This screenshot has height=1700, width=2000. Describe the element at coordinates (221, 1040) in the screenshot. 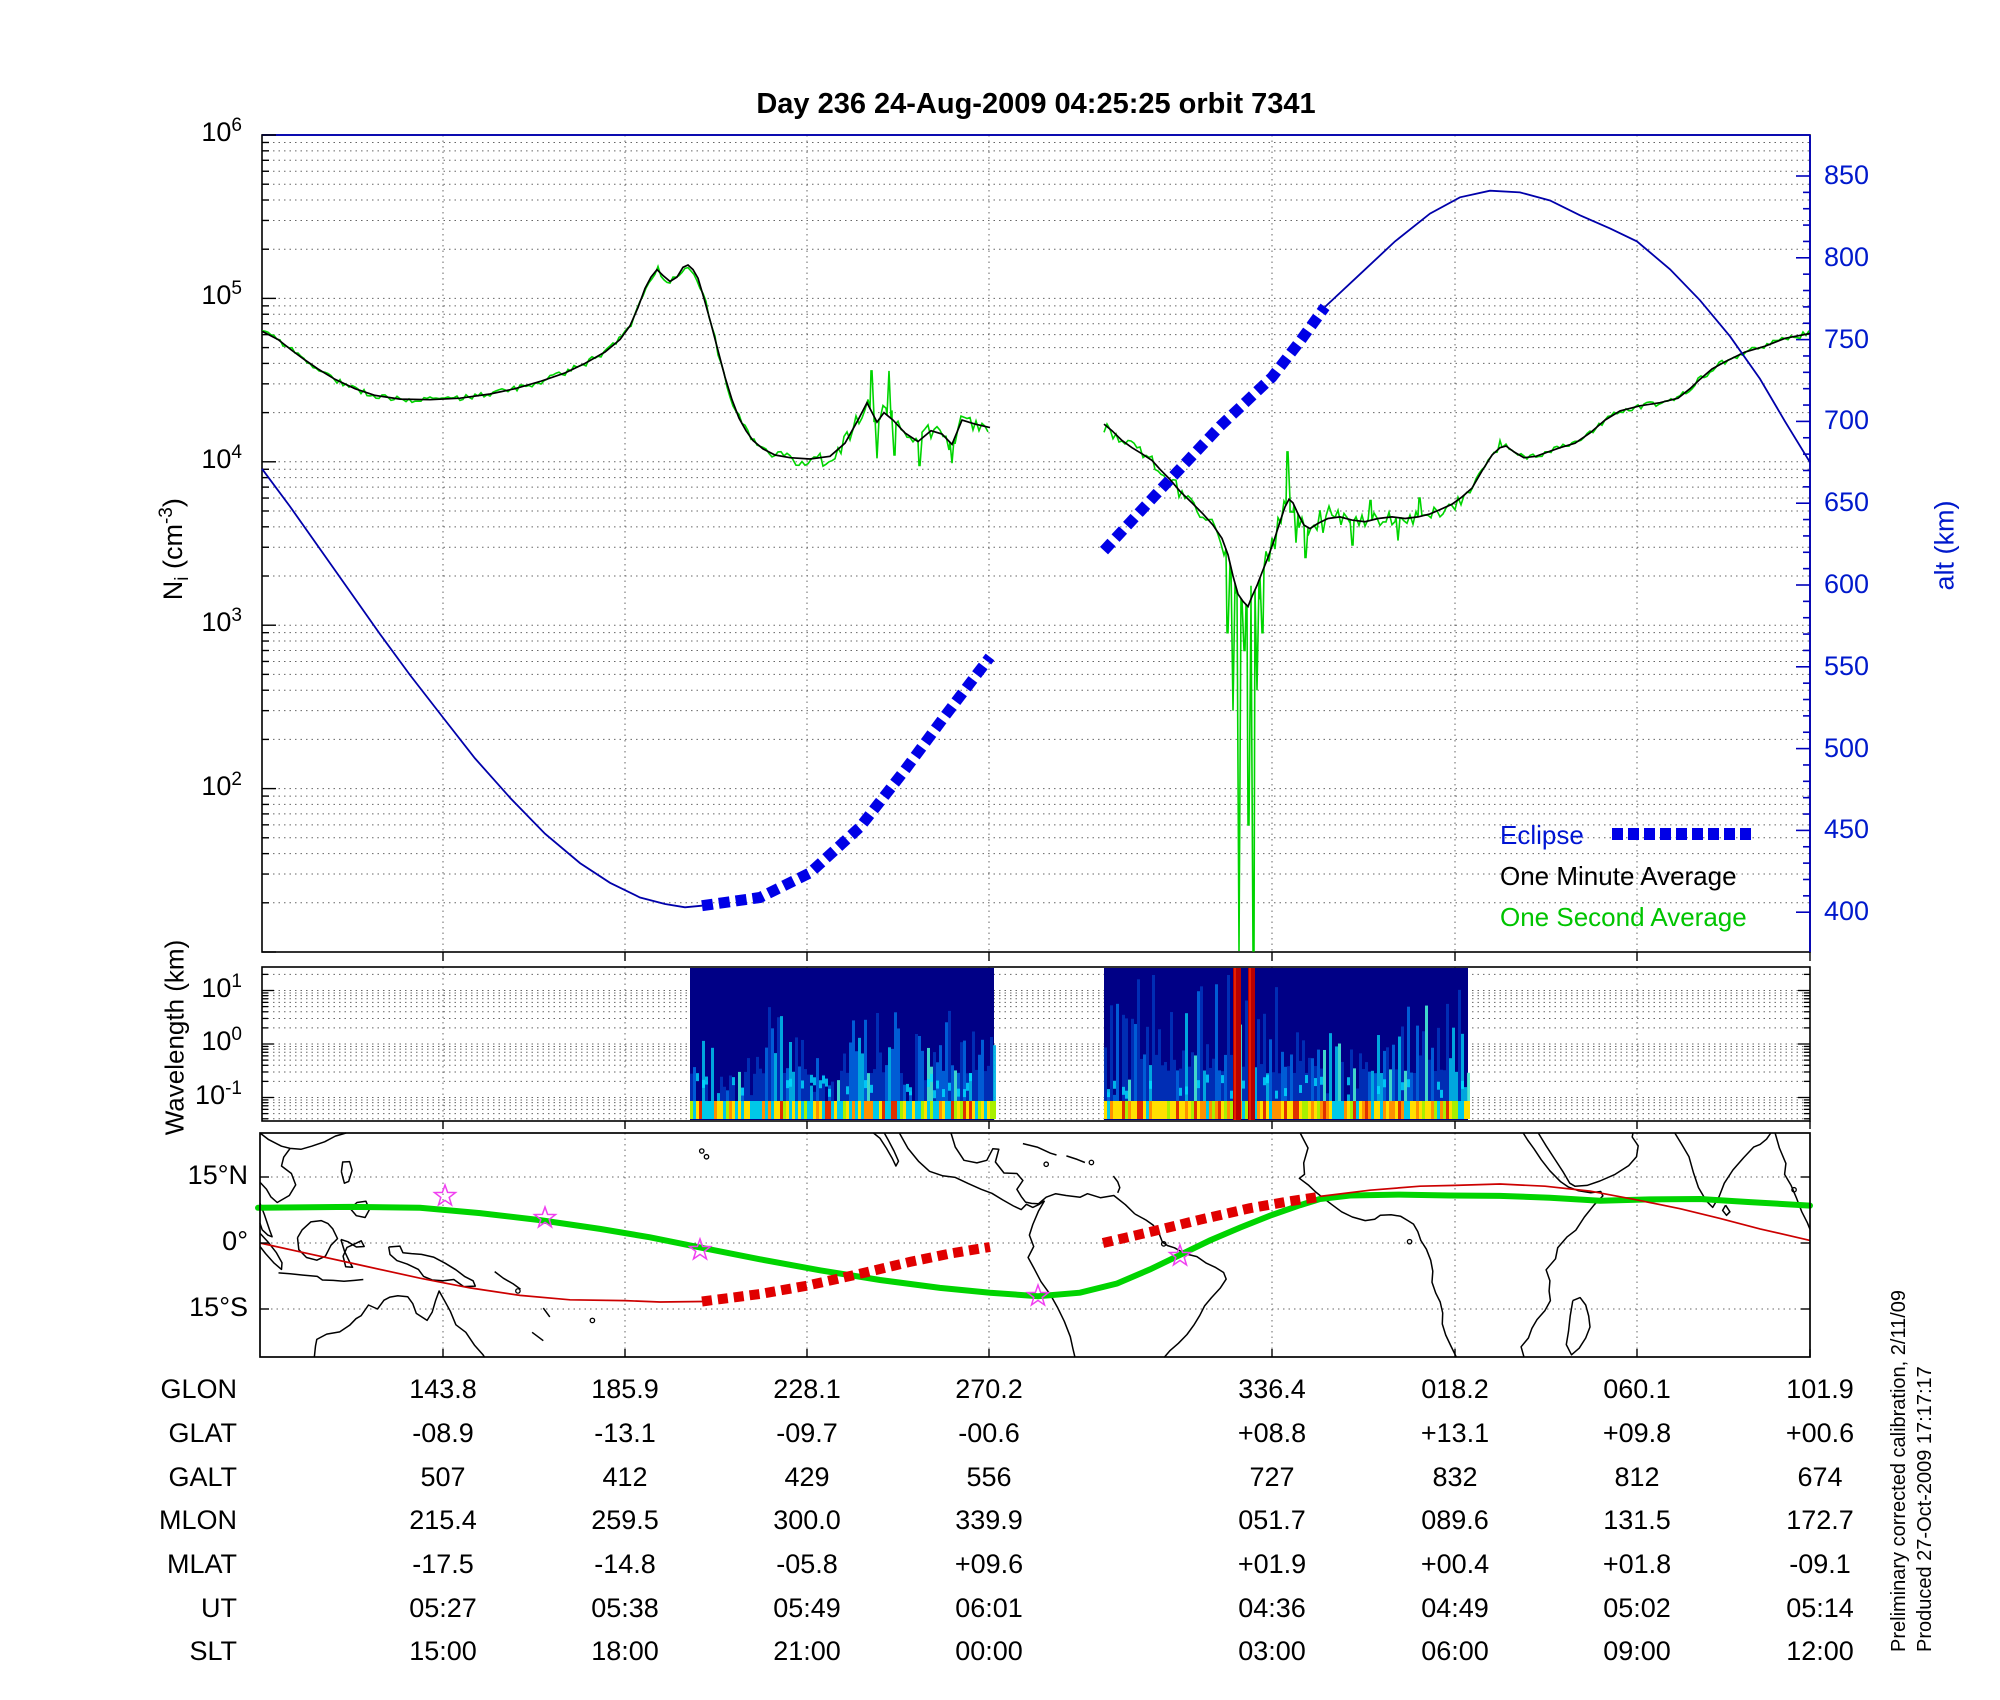

I see `wavelength-tick-label: 100` at that location.